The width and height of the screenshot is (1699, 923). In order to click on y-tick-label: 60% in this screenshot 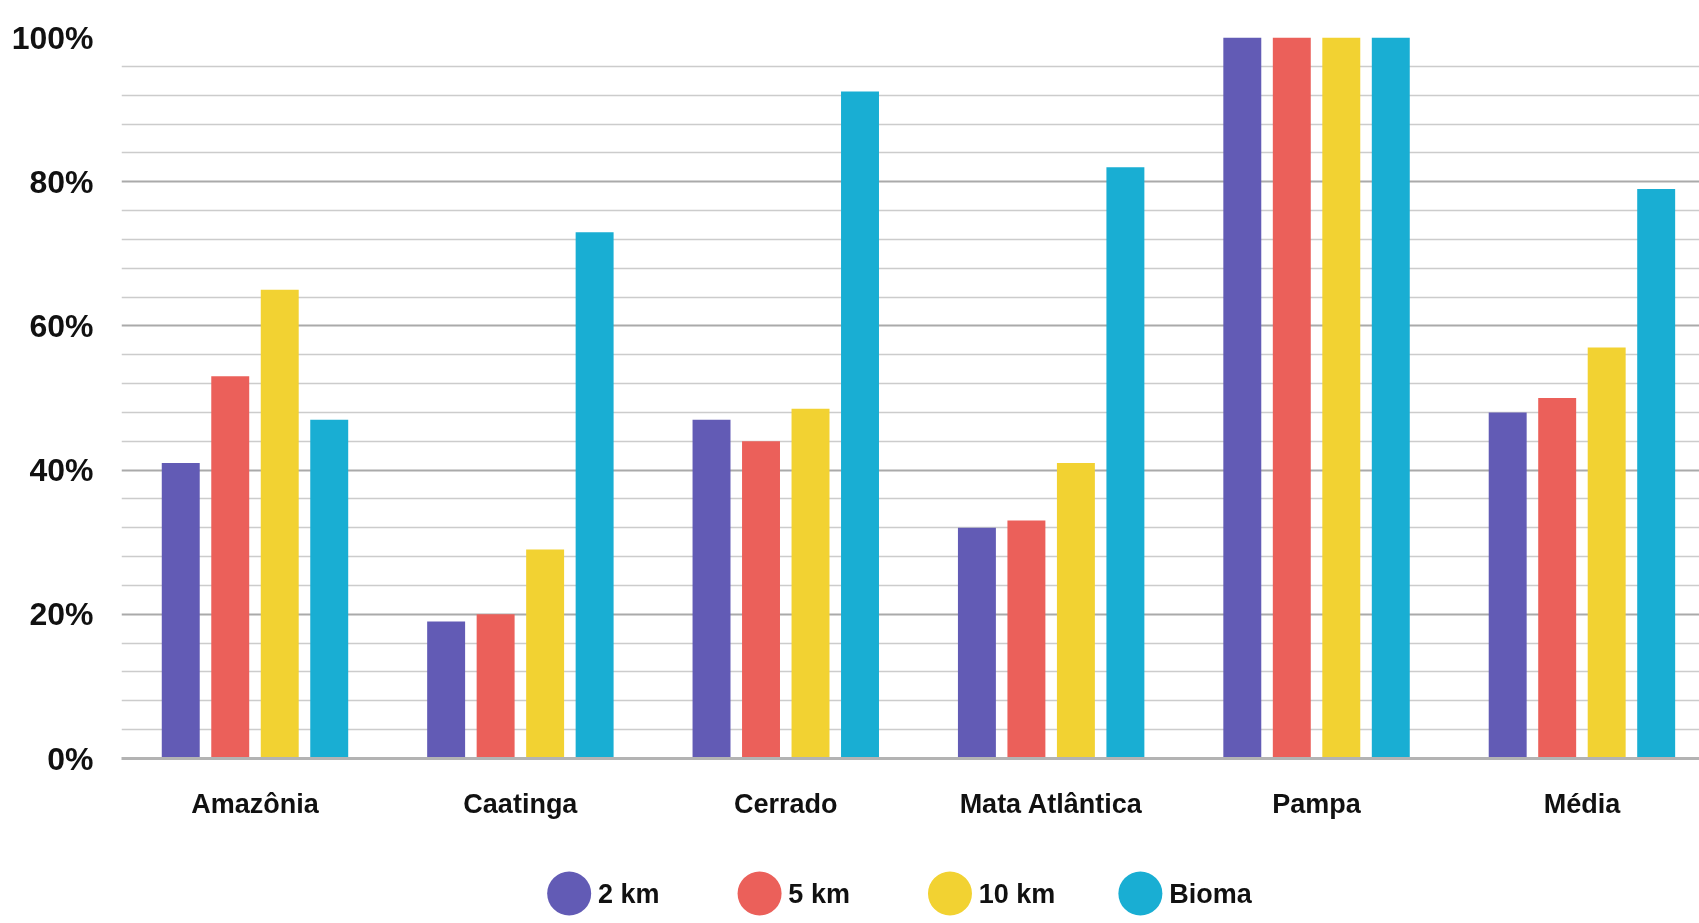, I will do `click(61, 325)`.